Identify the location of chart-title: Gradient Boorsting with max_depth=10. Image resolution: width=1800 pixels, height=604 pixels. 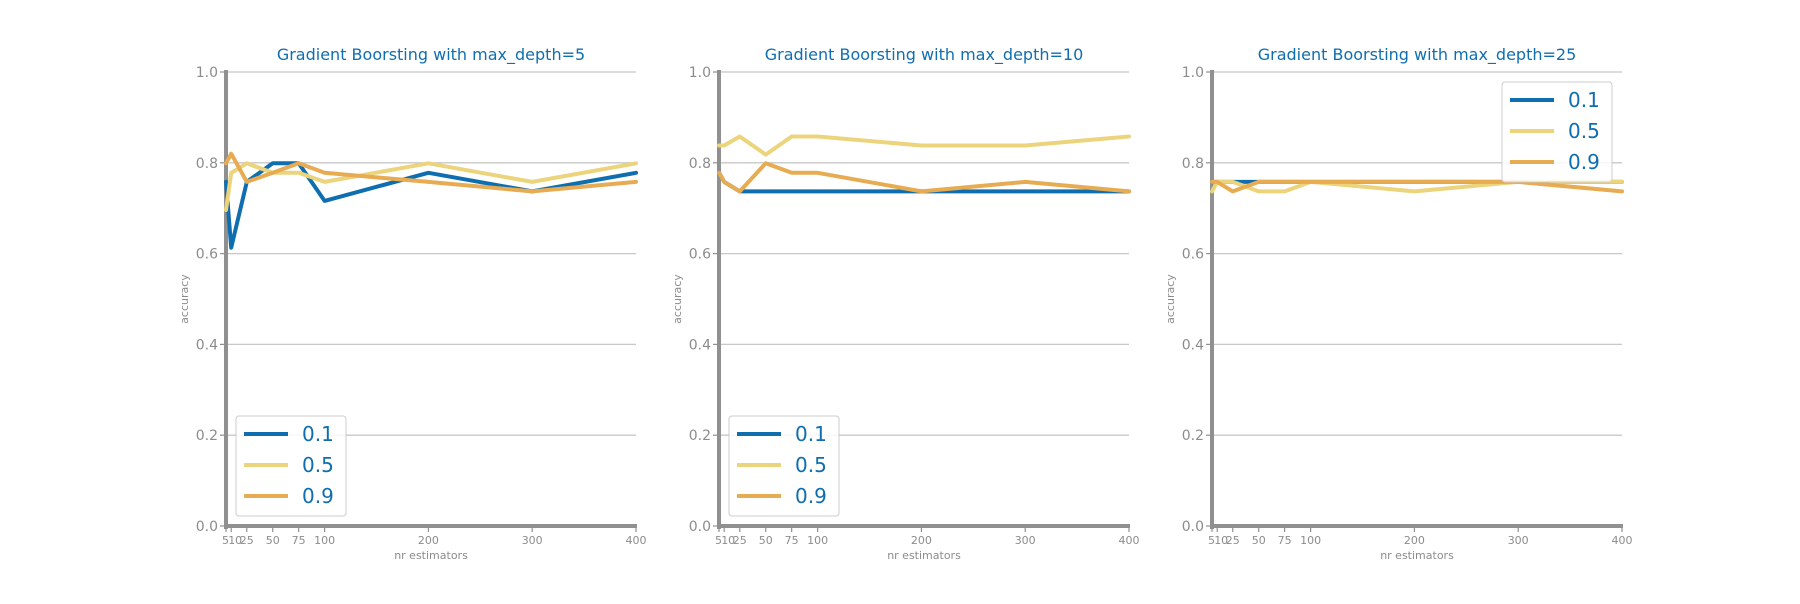
(924, 55).